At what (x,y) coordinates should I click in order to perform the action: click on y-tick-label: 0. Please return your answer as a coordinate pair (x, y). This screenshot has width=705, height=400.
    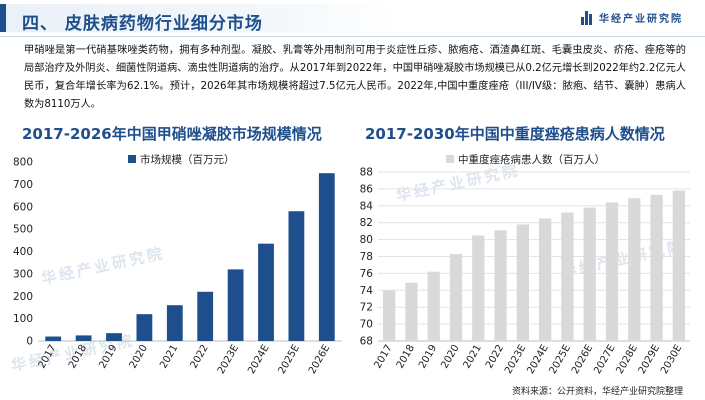
    Looking at the image, I should click on (29, 342).